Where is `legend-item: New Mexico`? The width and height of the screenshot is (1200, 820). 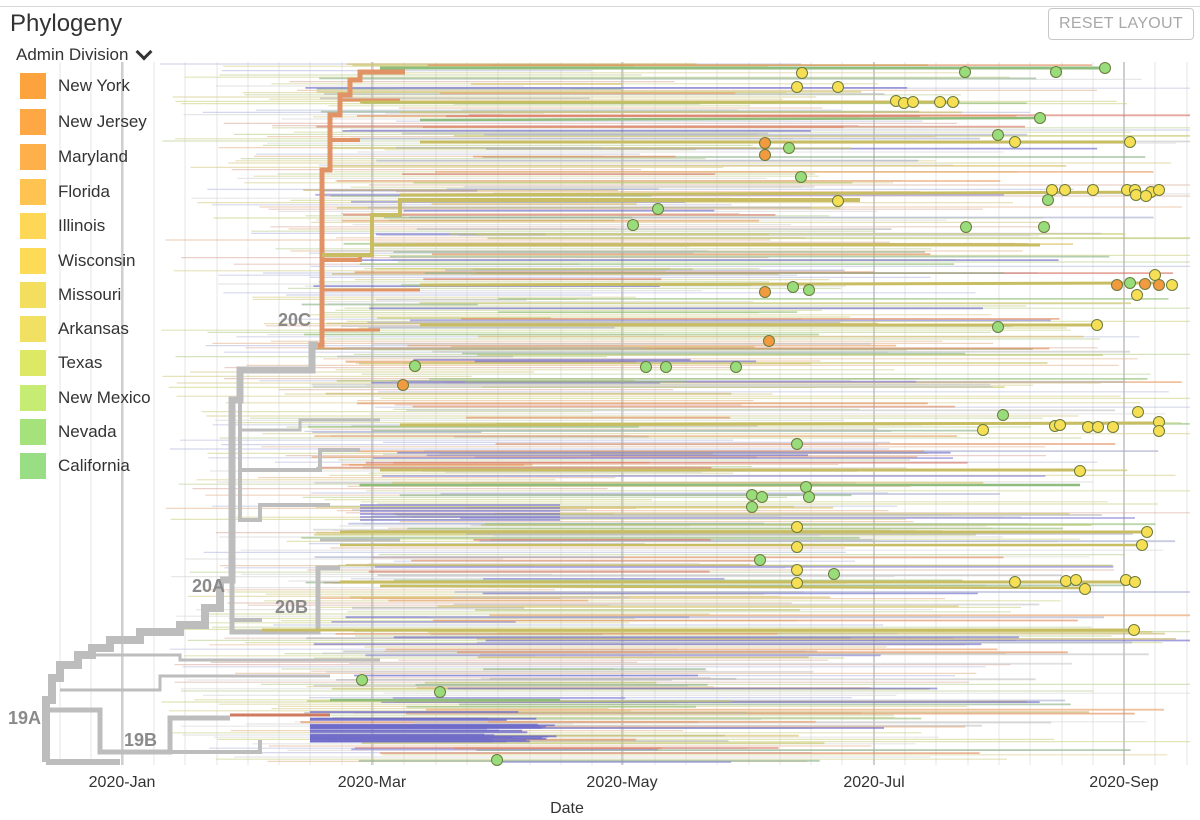
legend-item: New Mexico is located at coordinates (85, 398).